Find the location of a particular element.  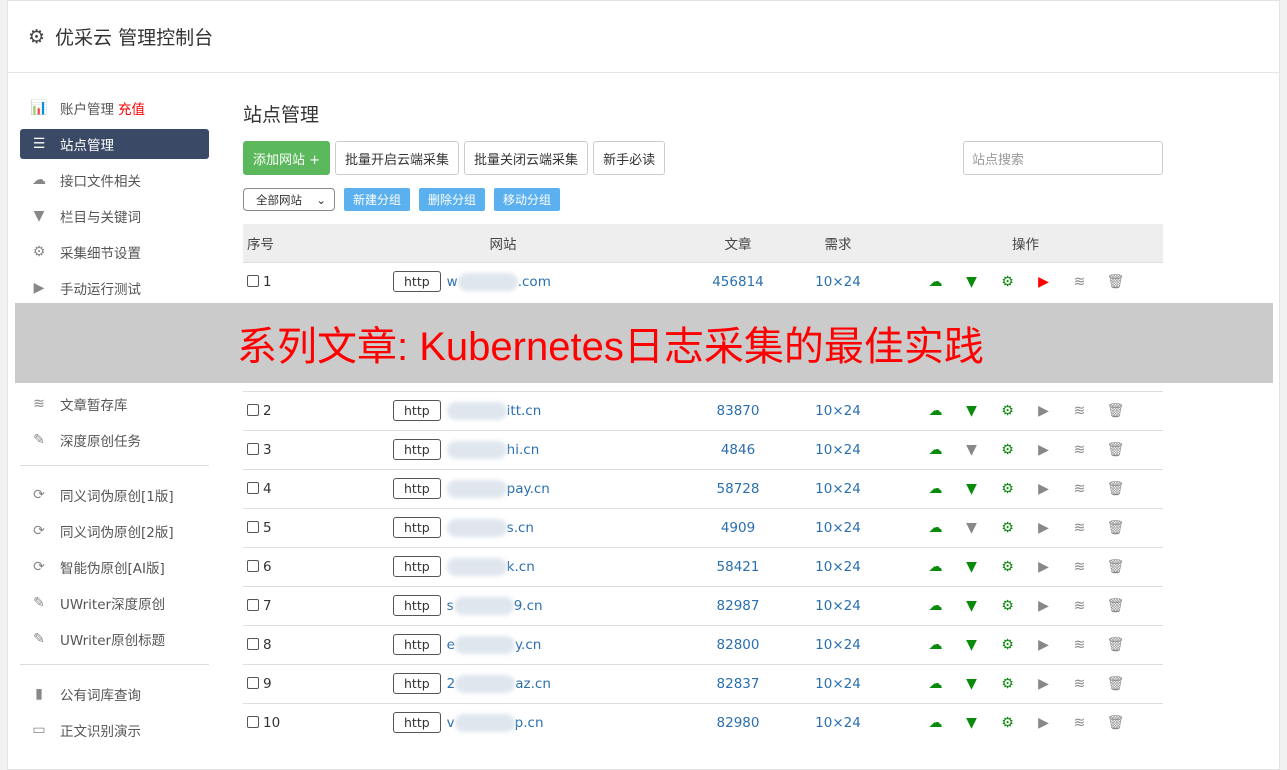

article-count: 82837 is located at coordinates (738, 683).